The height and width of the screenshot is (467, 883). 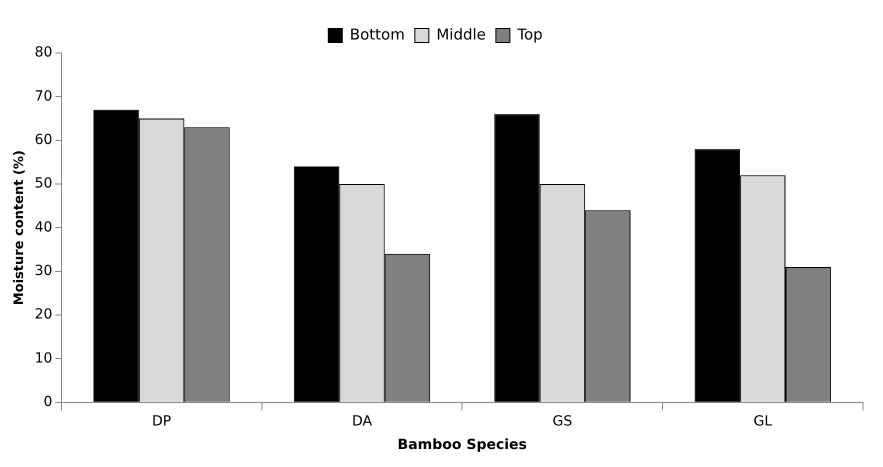 What do you see at coordinates (529, 34) in the screenshot?
I see `legend-label: Top` at bounding box center [529, 34].